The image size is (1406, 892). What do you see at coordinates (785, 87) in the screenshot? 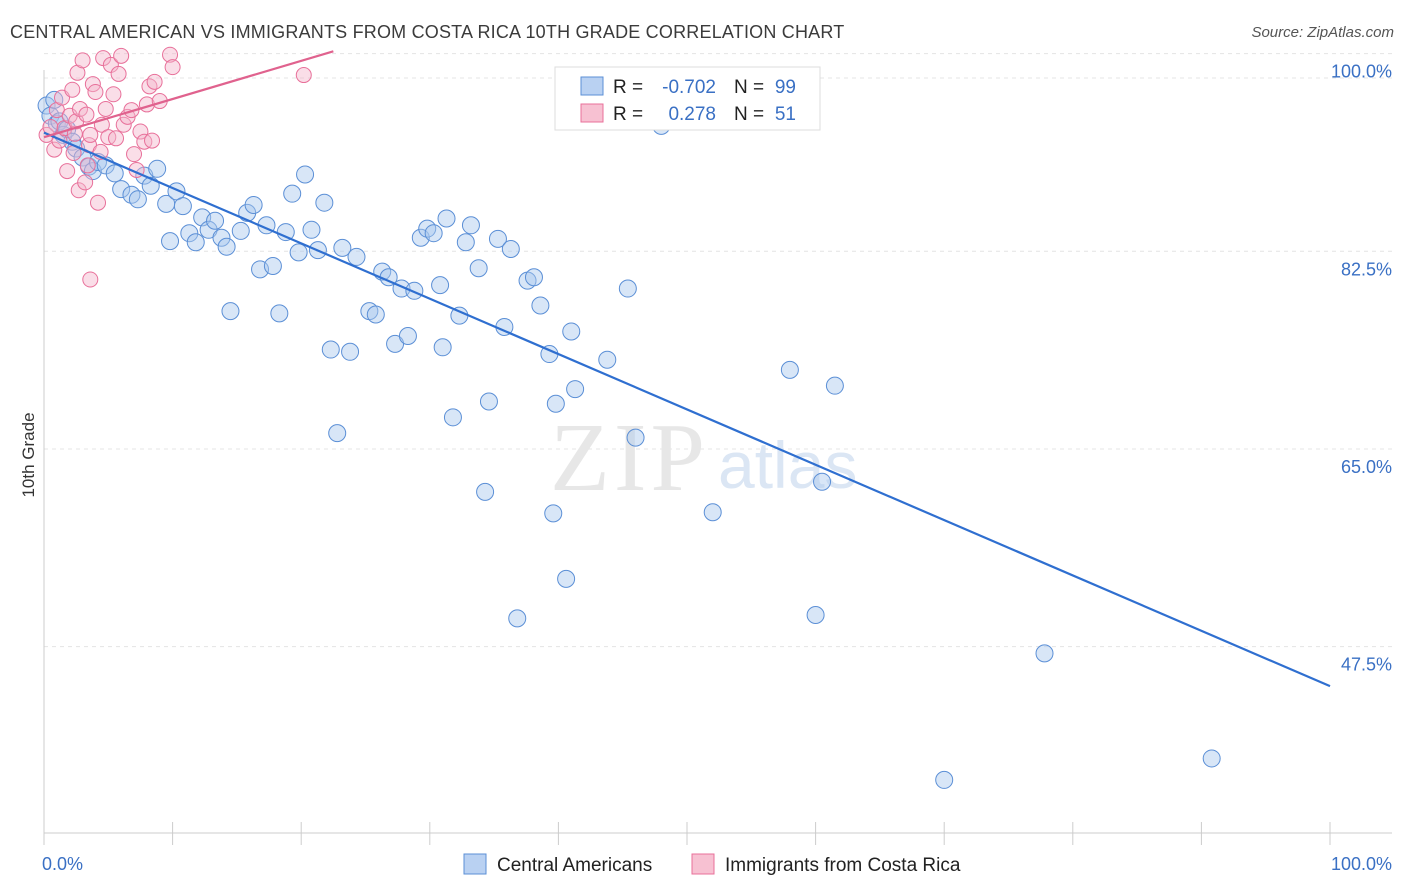
I see `legend-n-value-1: 99` at bounding box center [785, 87].